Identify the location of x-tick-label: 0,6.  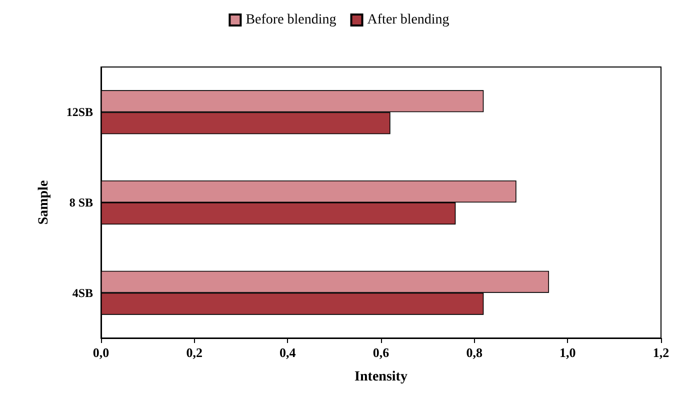
(381, 352).